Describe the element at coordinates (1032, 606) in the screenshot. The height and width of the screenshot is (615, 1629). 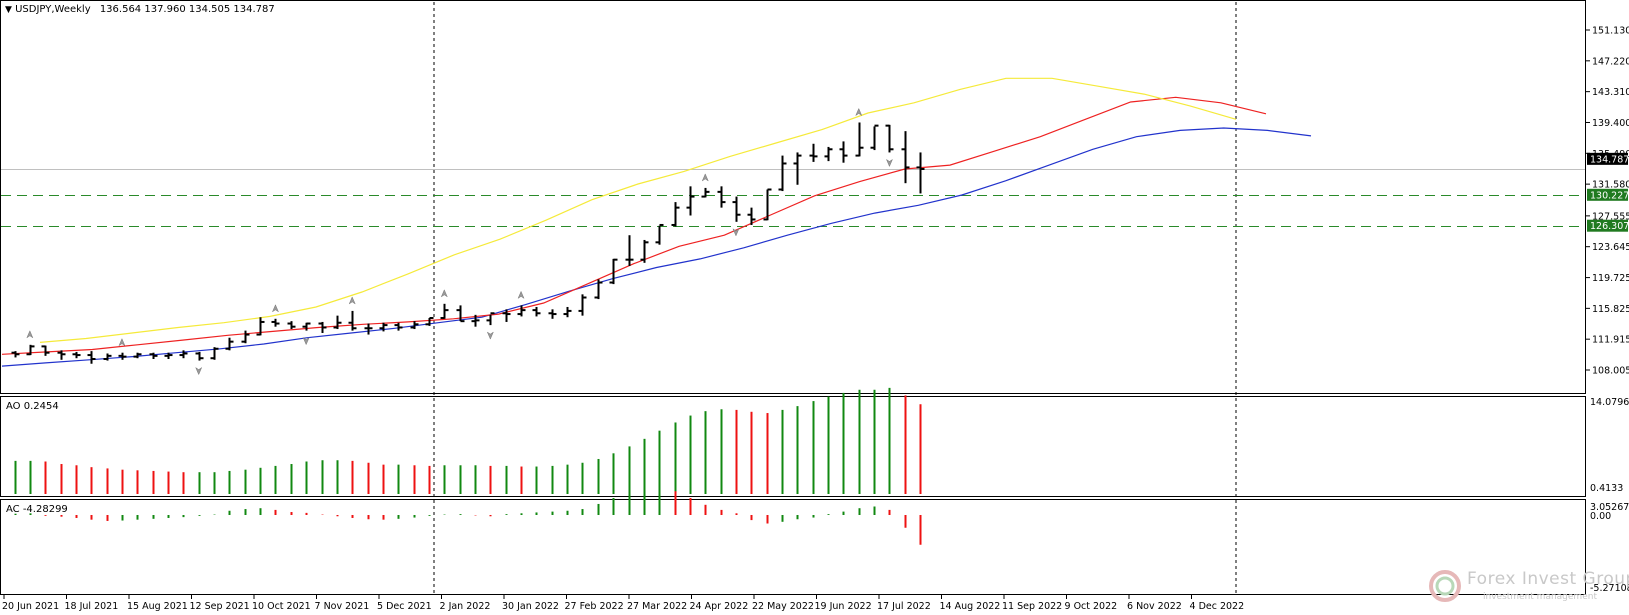
I see `time-tick-label: 11 Sep 2022` at that location.